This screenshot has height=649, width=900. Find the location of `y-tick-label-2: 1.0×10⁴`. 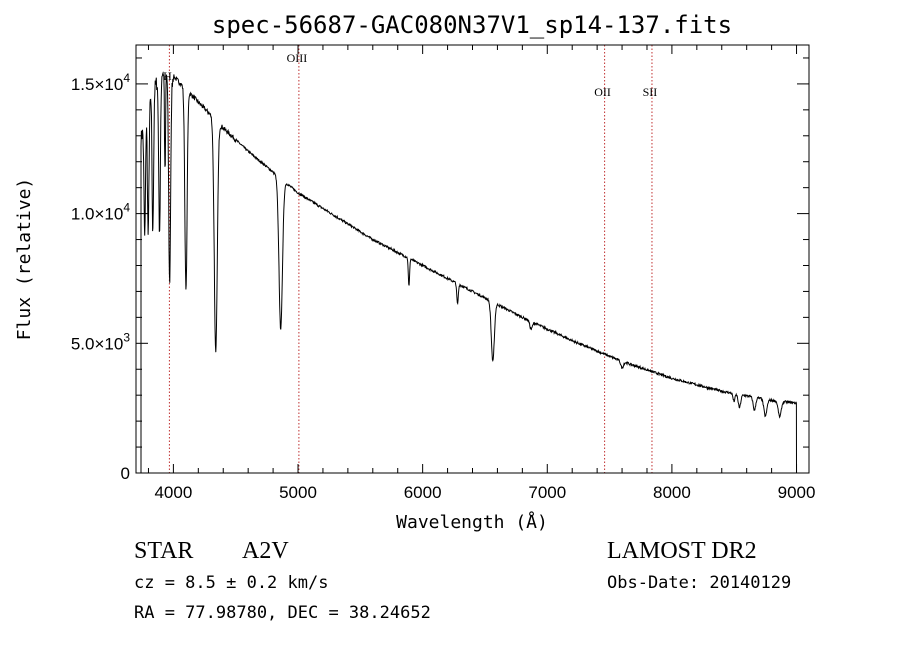

y-tick-label-2: 1.0×10⁴ is located at coordinates (100, 212).